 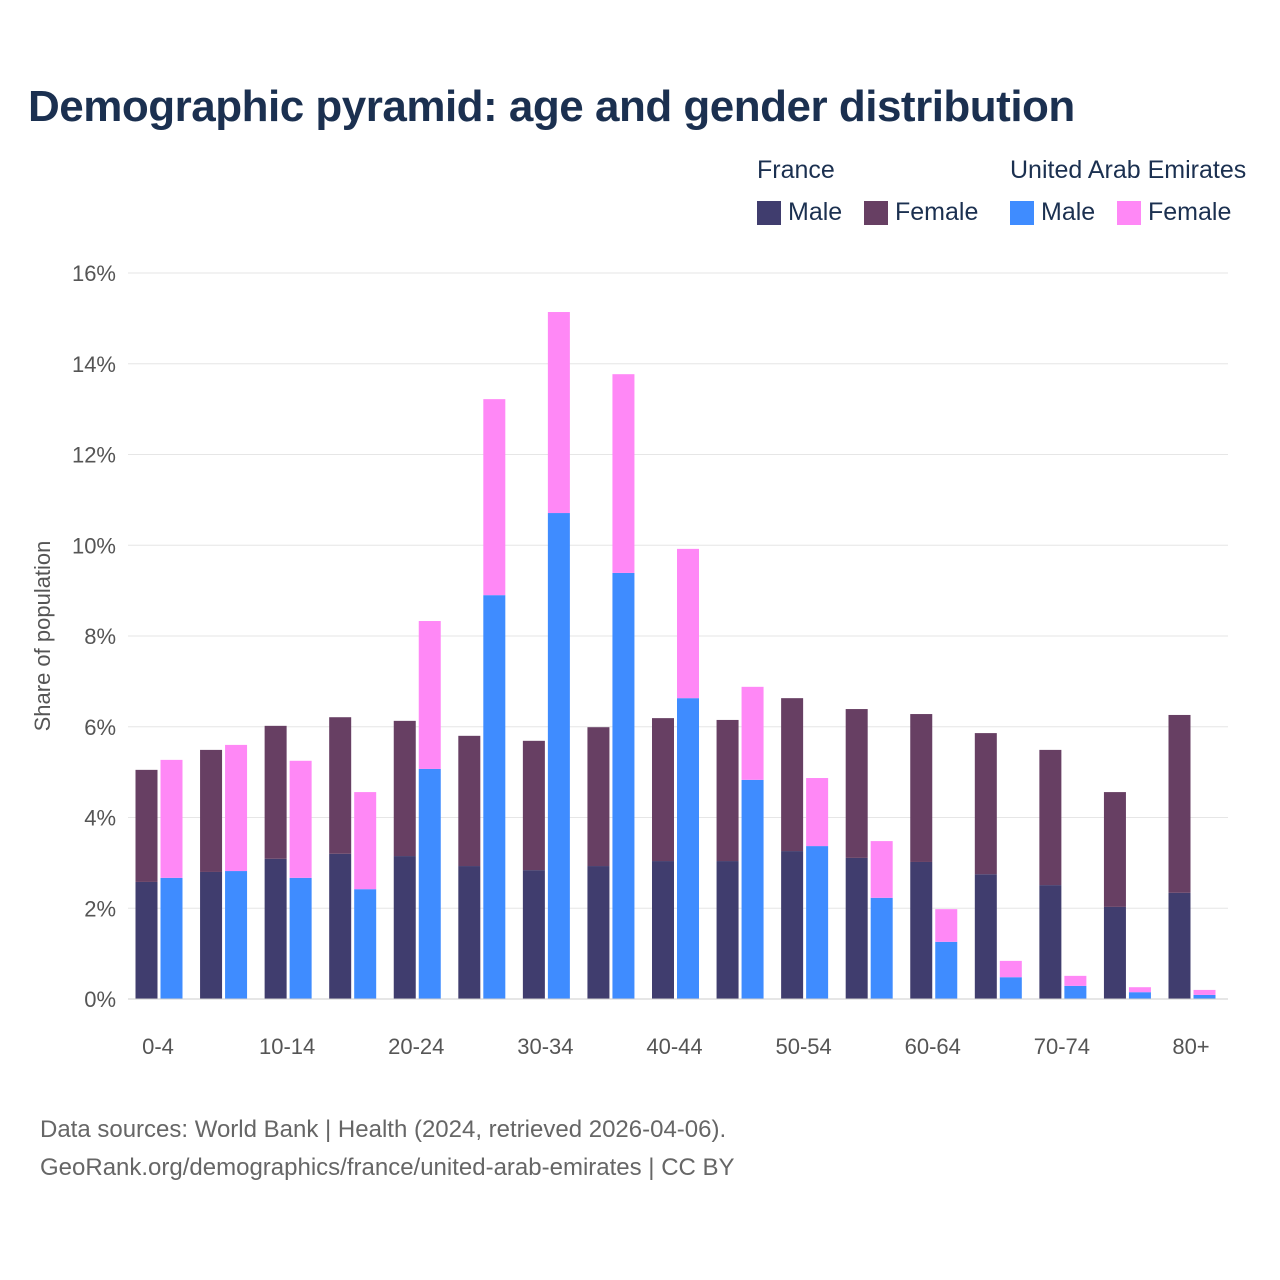 What do you see at coordinates (94, 455) in the screenshot?
I see `y-tick-label: 12%` at bounding box center [94, 455].